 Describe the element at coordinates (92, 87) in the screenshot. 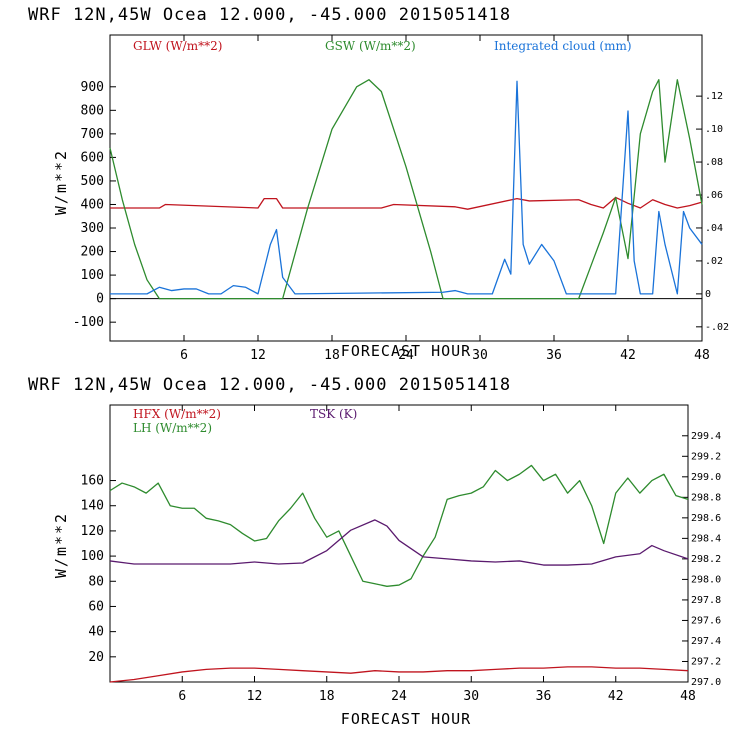

I see `panel1-y-tick-label: 900` at that location.